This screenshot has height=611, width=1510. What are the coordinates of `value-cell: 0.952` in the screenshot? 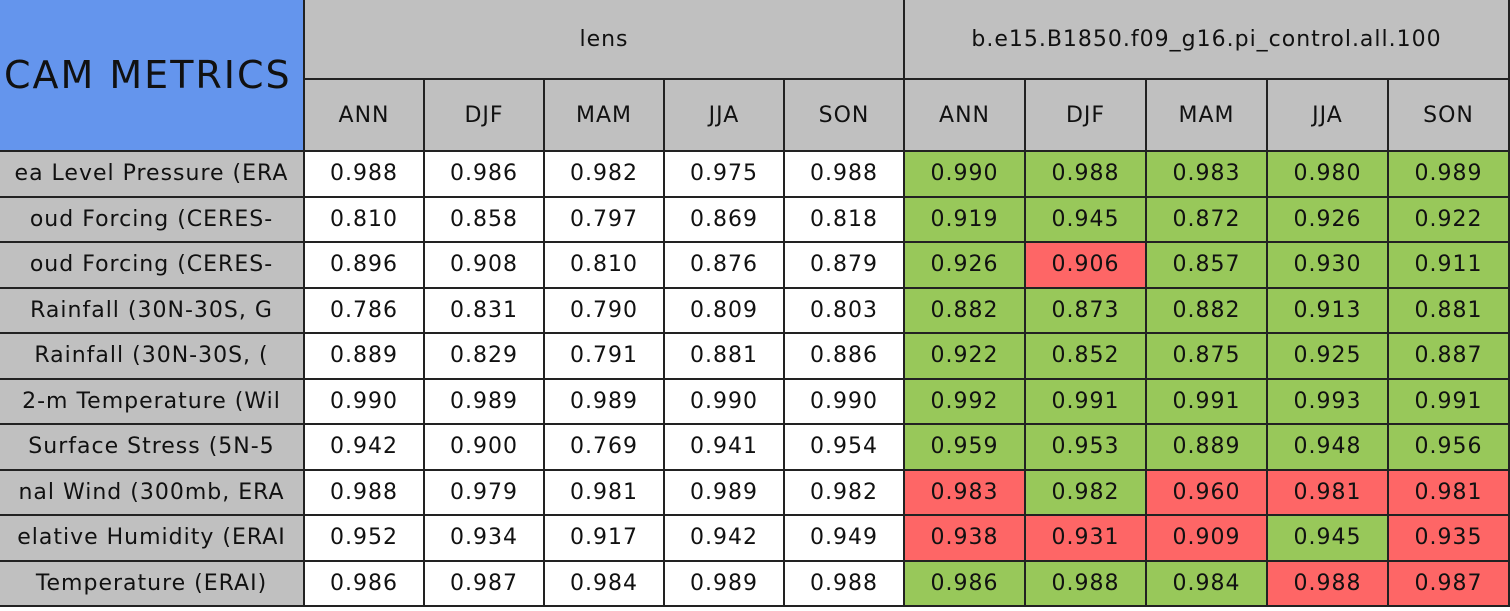 It's located at (365, 539).